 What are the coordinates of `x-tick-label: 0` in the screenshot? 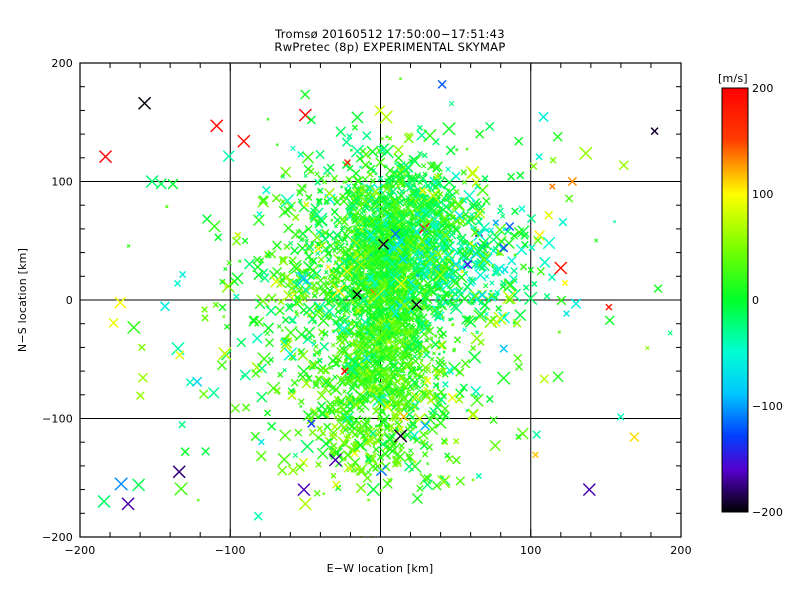 It's located at (380, 550).